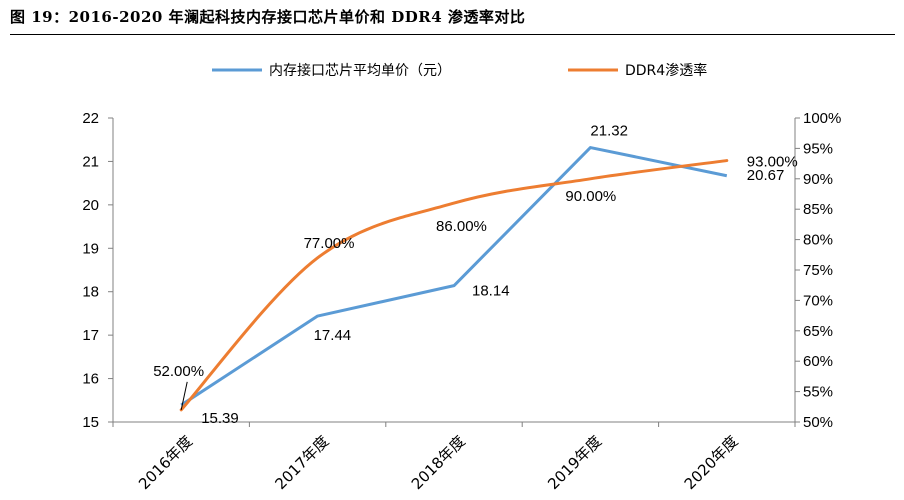  Describe the element at coordinates (452, 34) in the screenshot. I see `title-rule` at that location.